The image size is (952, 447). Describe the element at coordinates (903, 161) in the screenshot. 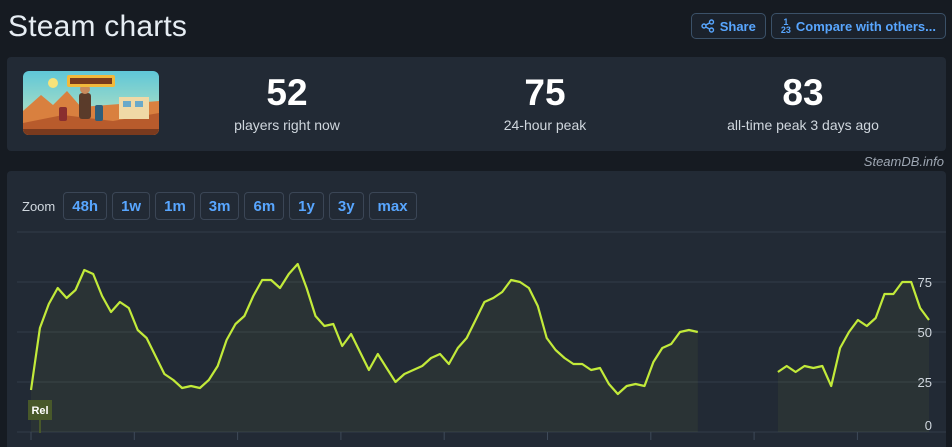

I see `steamdb-credit: SteamDB.info` at that location.